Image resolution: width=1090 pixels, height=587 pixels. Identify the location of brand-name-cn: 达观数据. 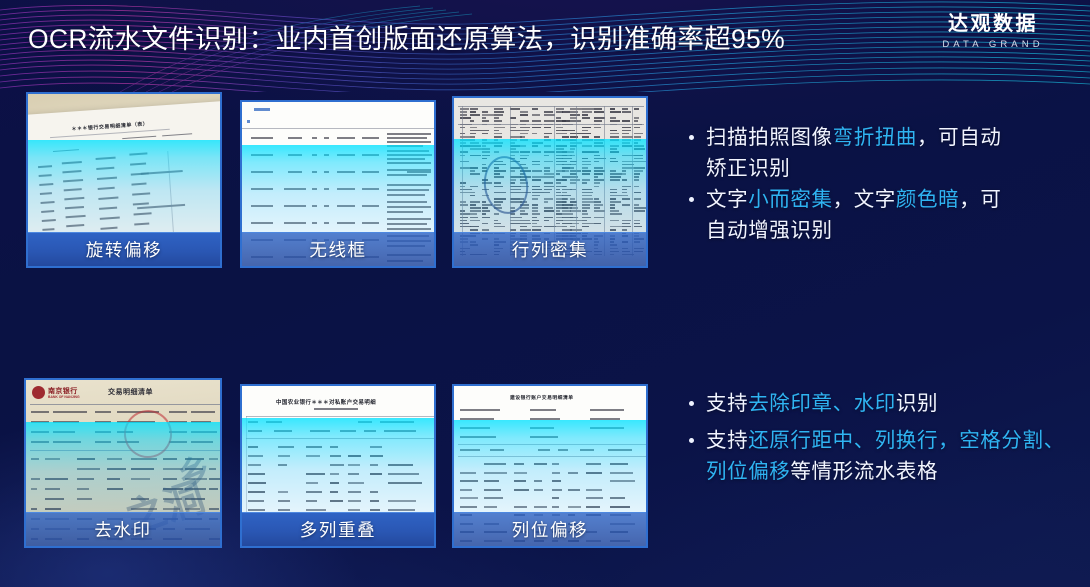
(993, 24).